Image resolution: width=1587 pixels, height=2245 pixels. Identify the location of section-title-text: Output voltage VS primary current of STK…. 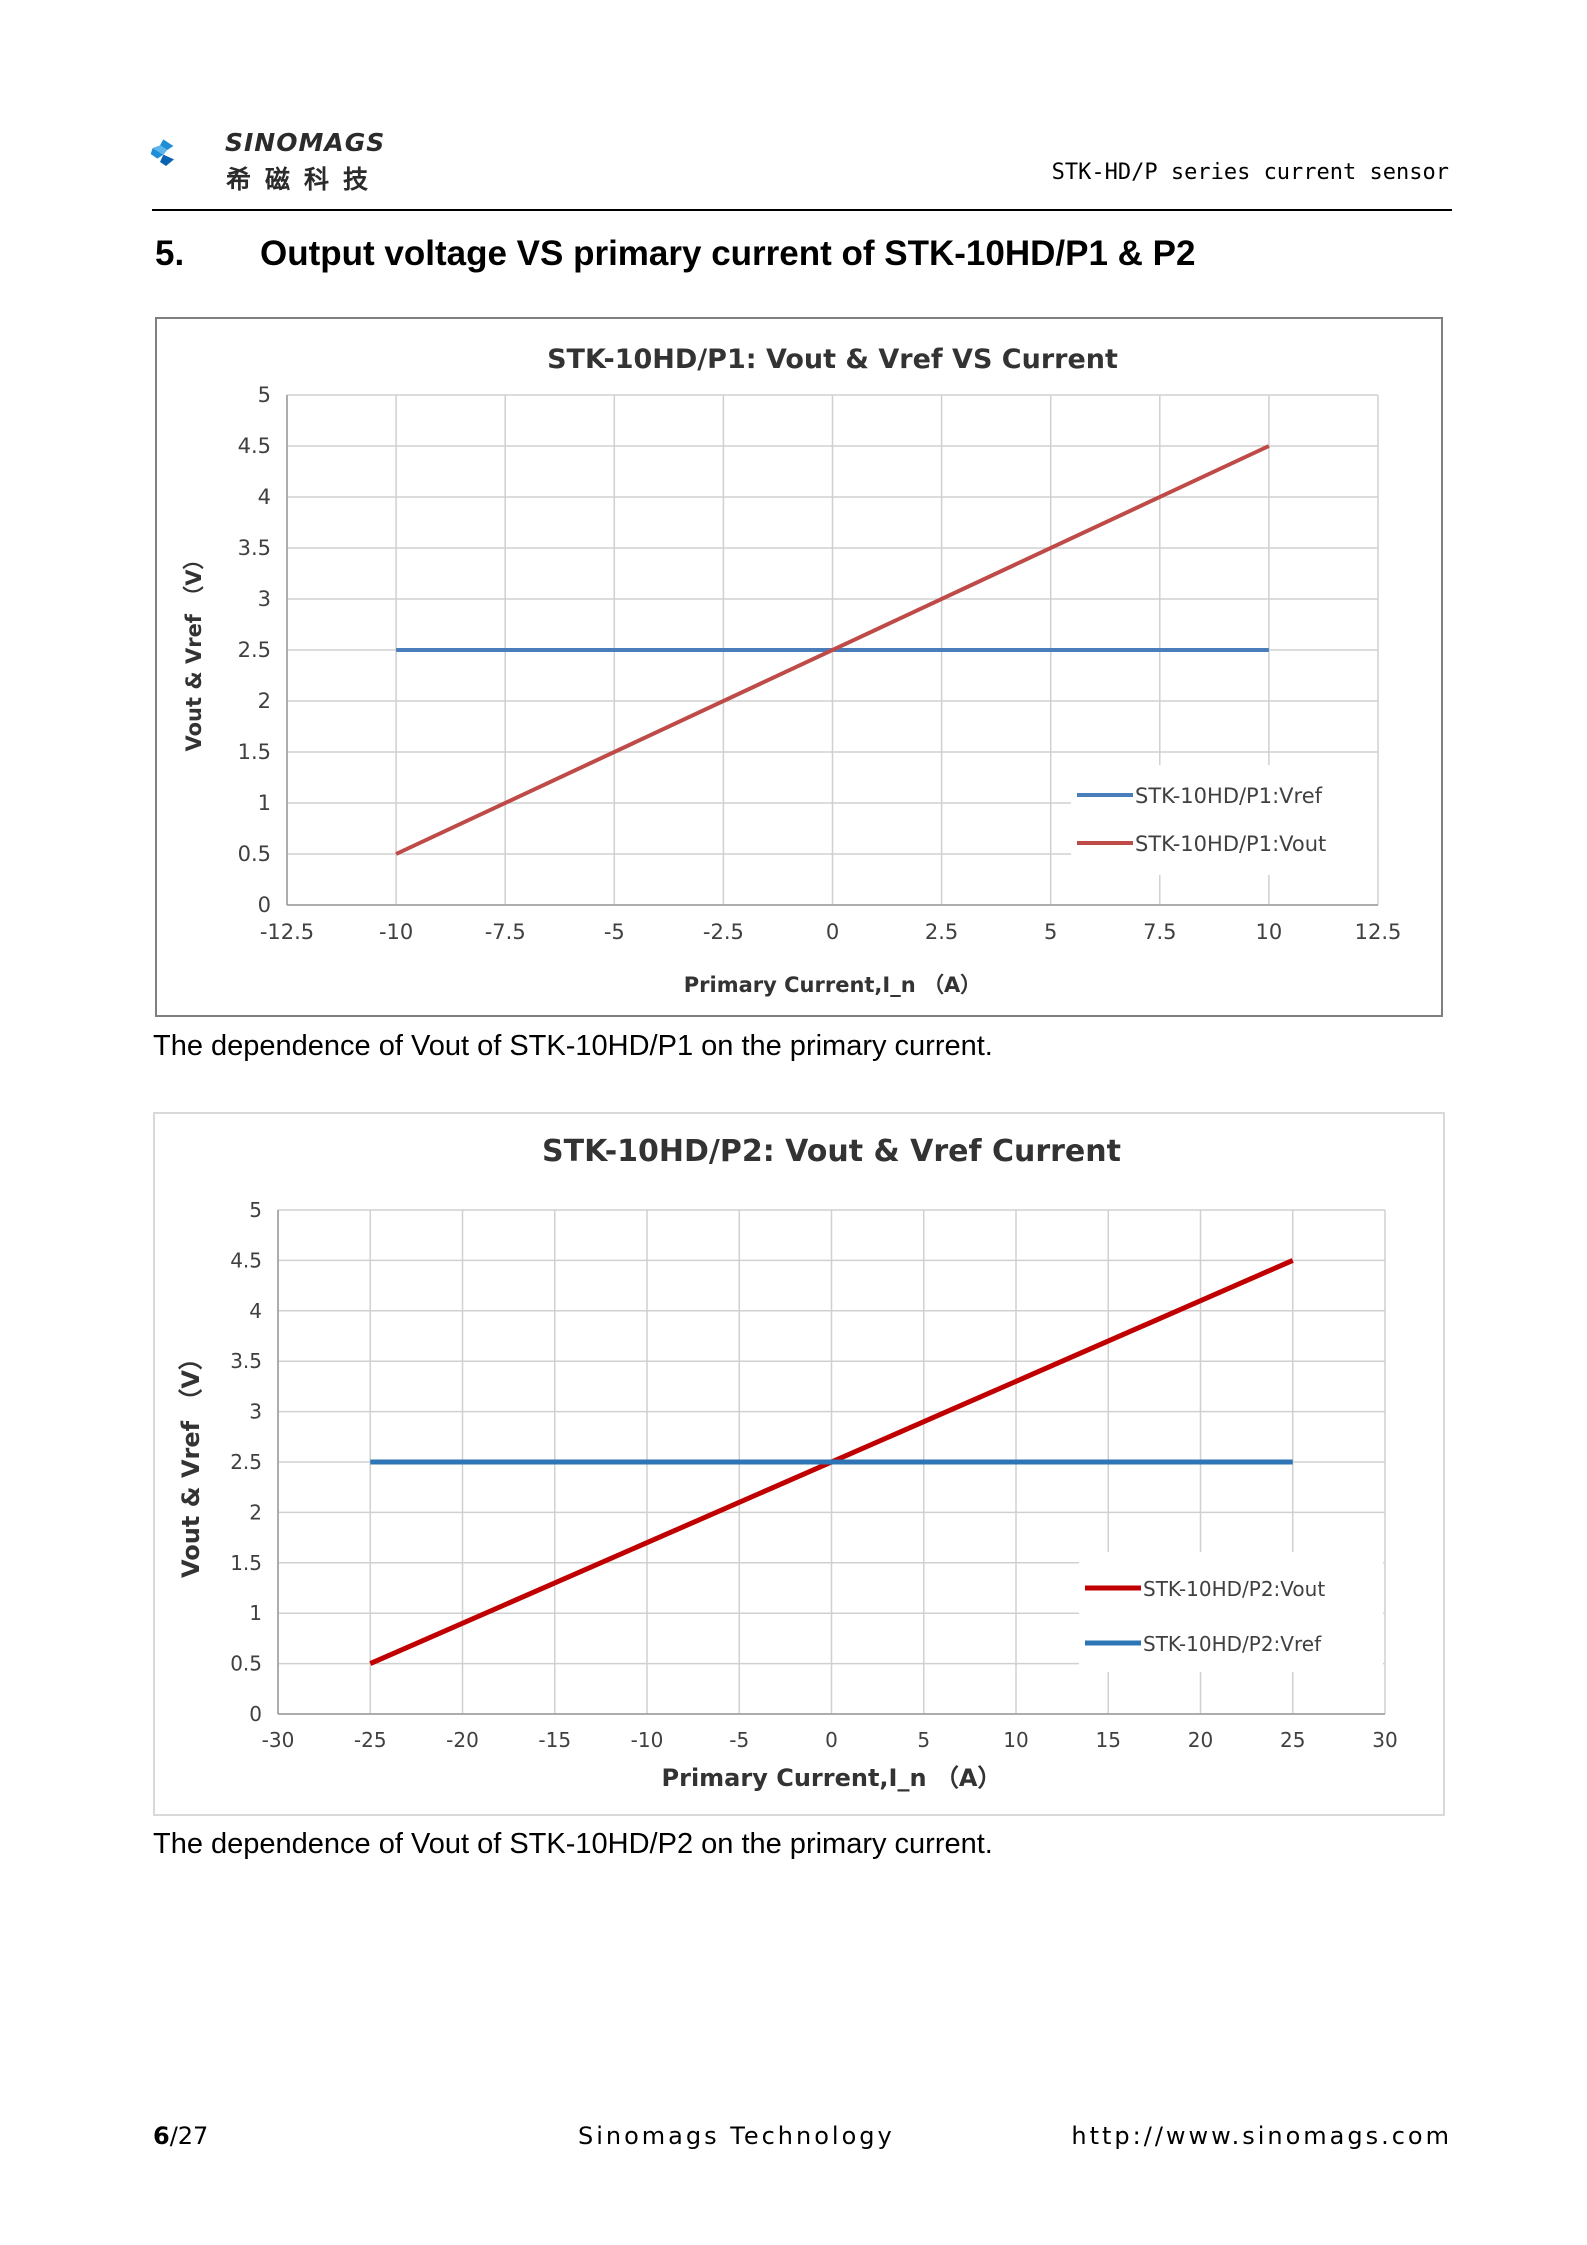
(728, 253).